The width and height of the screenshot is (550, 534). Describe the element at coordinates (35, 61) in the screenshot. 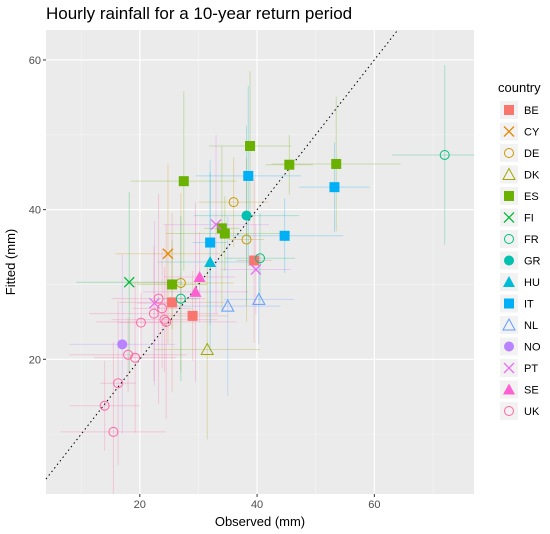

I see `y-tick-label: 60` at that location.